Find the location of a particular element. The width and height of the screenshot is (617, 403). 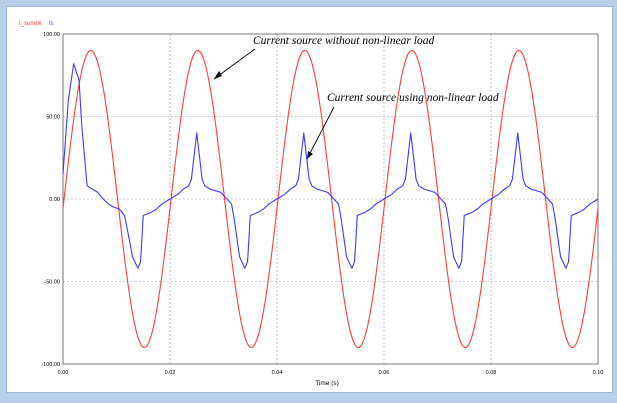

legend: I_sumbir Is is located at coordinates (36, 24).